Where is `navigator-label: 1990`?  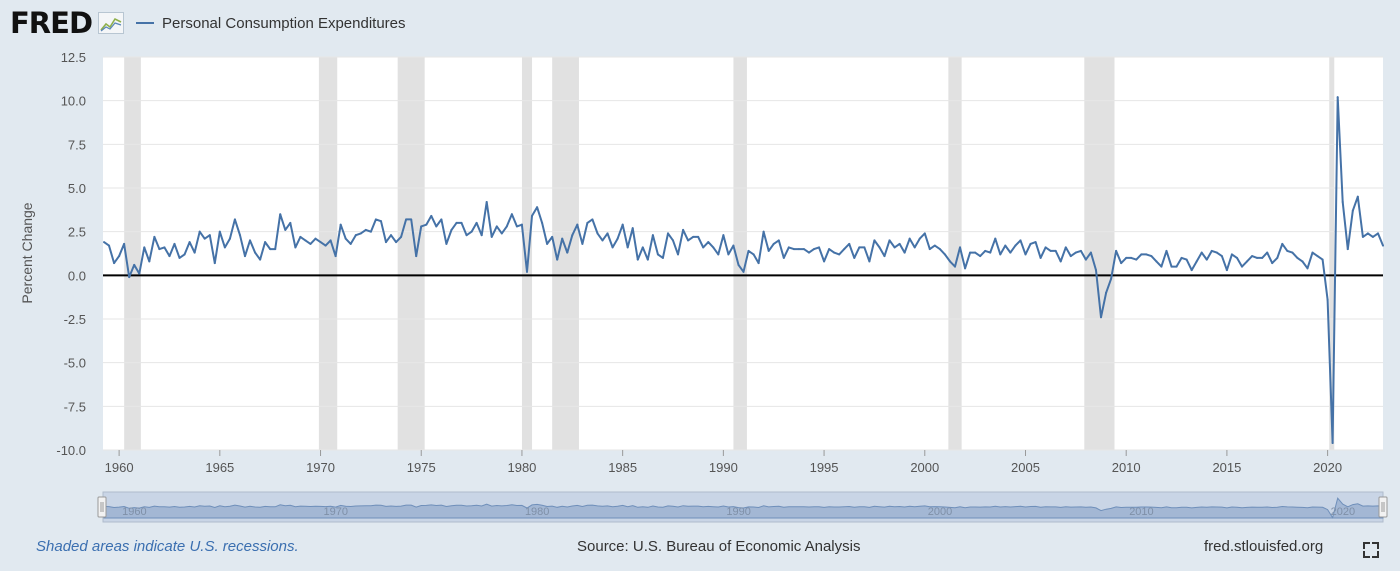 navigator-label: 1990 is located at coordinates (738, 512).